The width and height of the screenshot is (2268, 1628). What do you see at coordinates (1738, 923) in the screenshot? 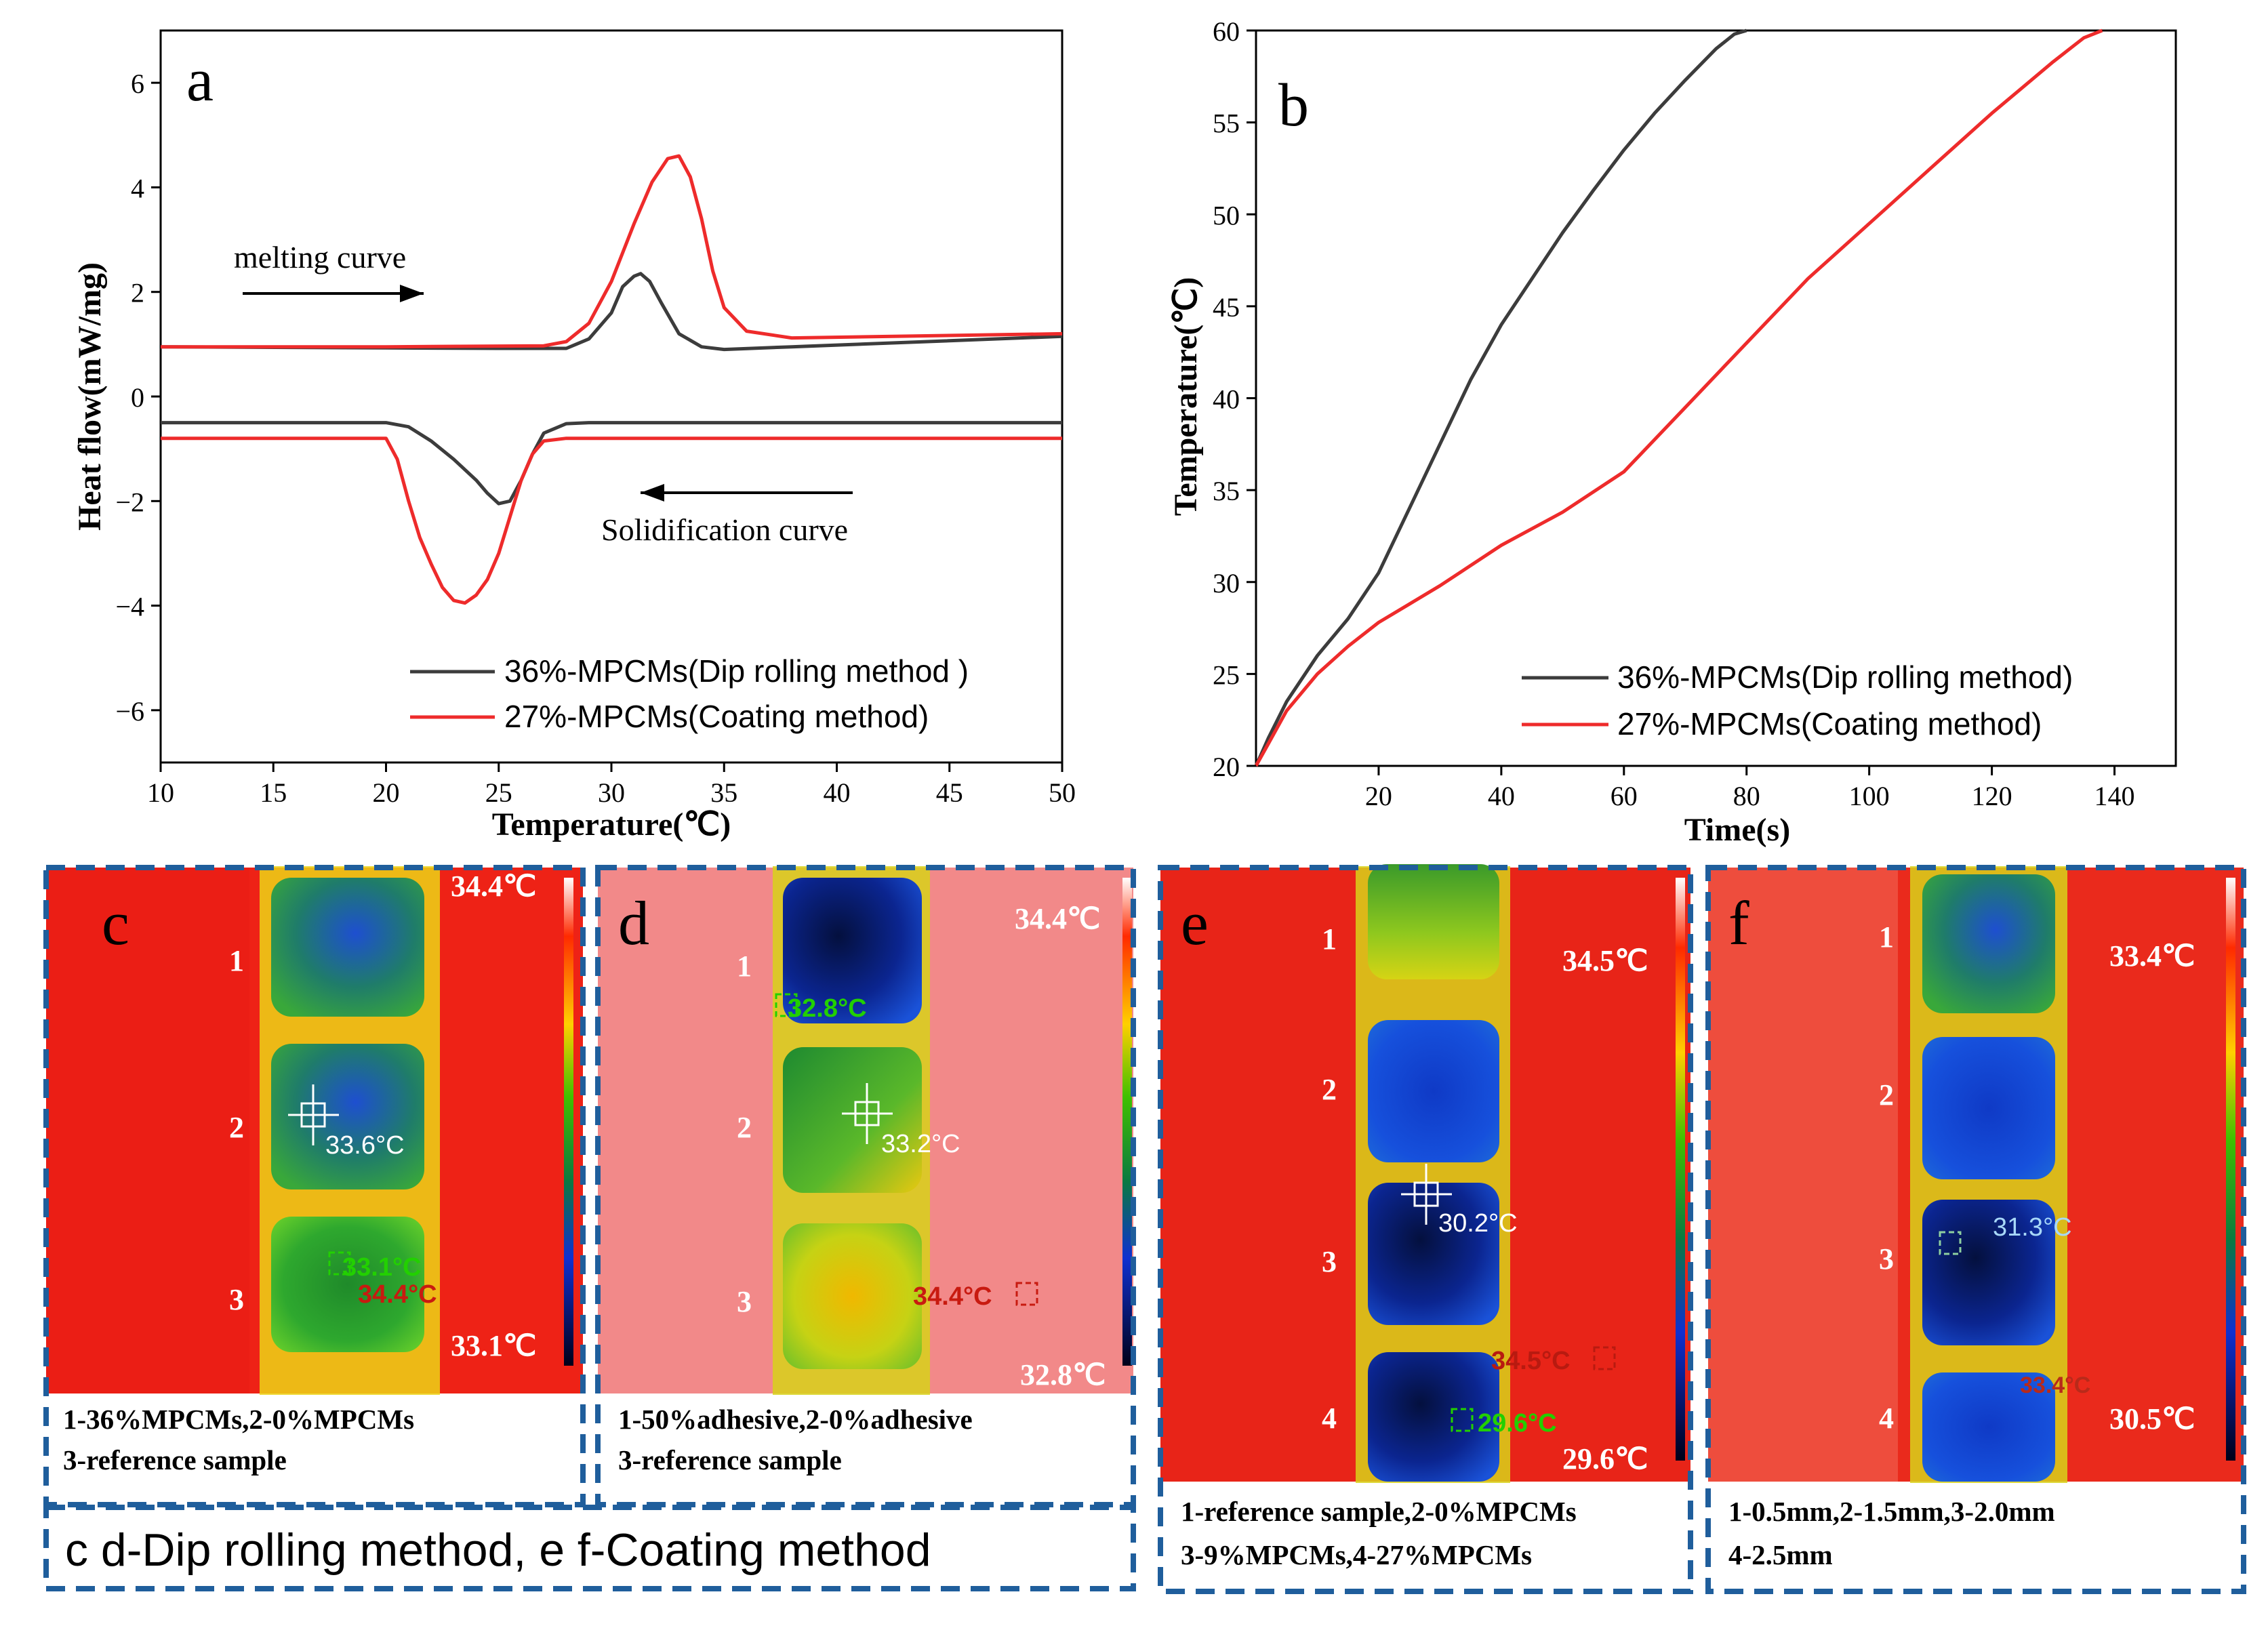
I see `panel-letter: f` at bounding box center [1738, 923].